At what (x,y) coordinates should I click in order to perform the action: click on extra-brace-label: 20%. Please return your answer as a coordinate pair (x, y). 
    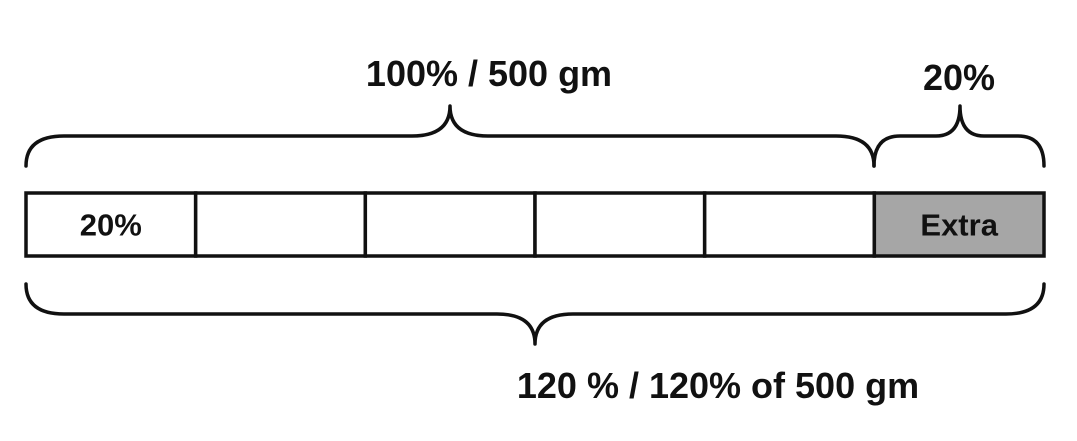
    Looking at the image, I should click on (959, 77).